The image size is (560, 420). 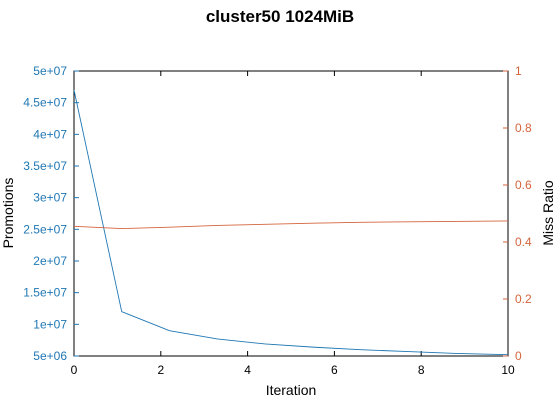 I want to click on y-right-tick-label: 0.6, so click(x=523, y=185).